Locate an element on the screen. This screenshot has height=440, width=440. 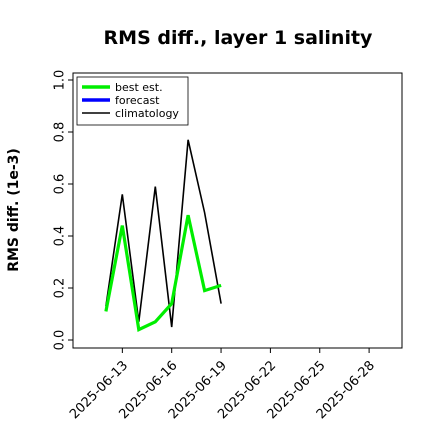
chart-title: RMS diff., layer 1 salinity is located at coordinates (239, 38).